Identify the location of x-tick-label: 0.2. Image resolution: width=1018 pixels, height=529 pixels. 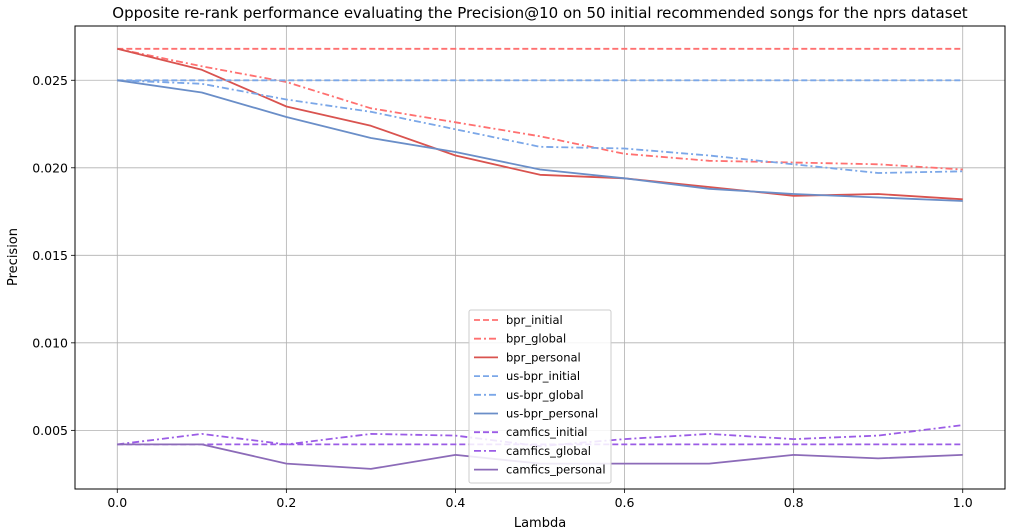
(286, 502).